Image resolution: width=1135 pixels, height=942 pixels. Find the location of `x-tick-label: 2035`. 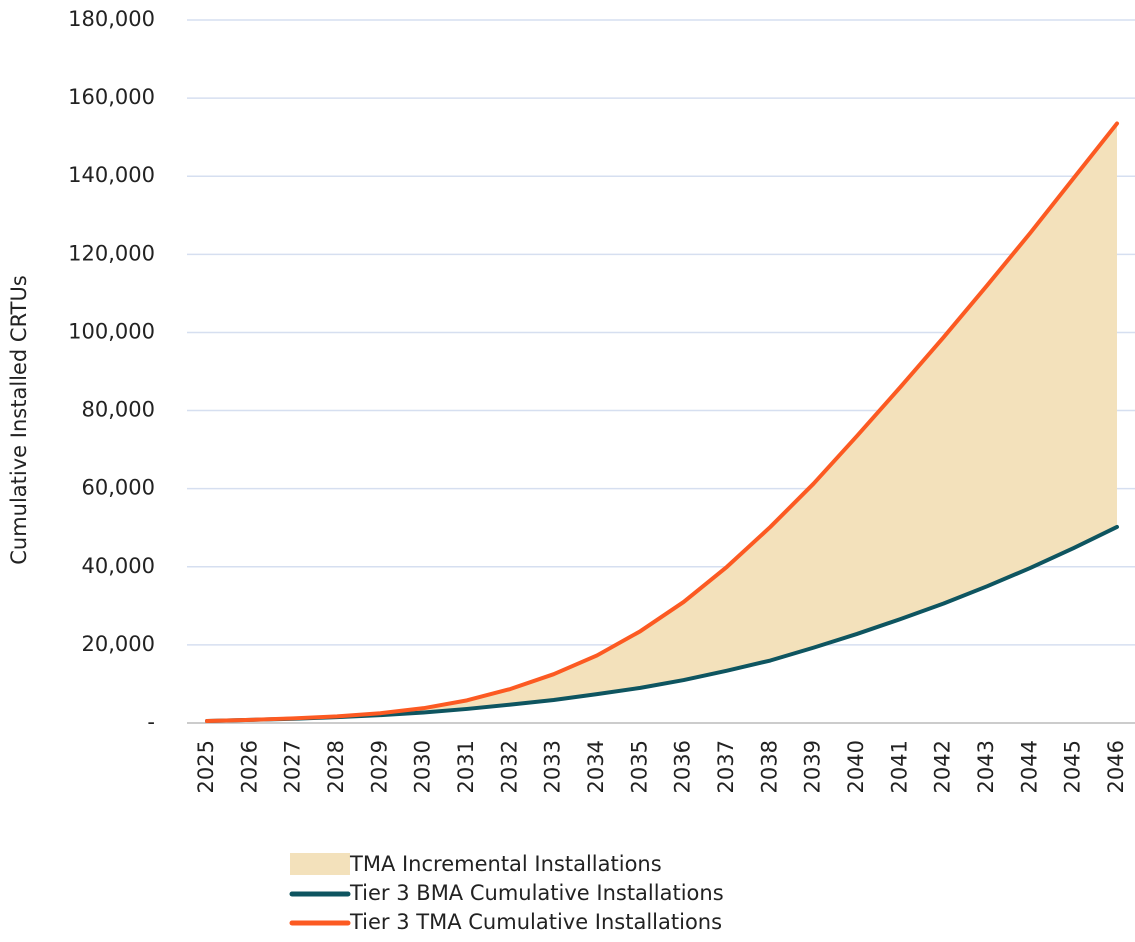

x-tick-label: 2035 is located at coordinates (639, 766).